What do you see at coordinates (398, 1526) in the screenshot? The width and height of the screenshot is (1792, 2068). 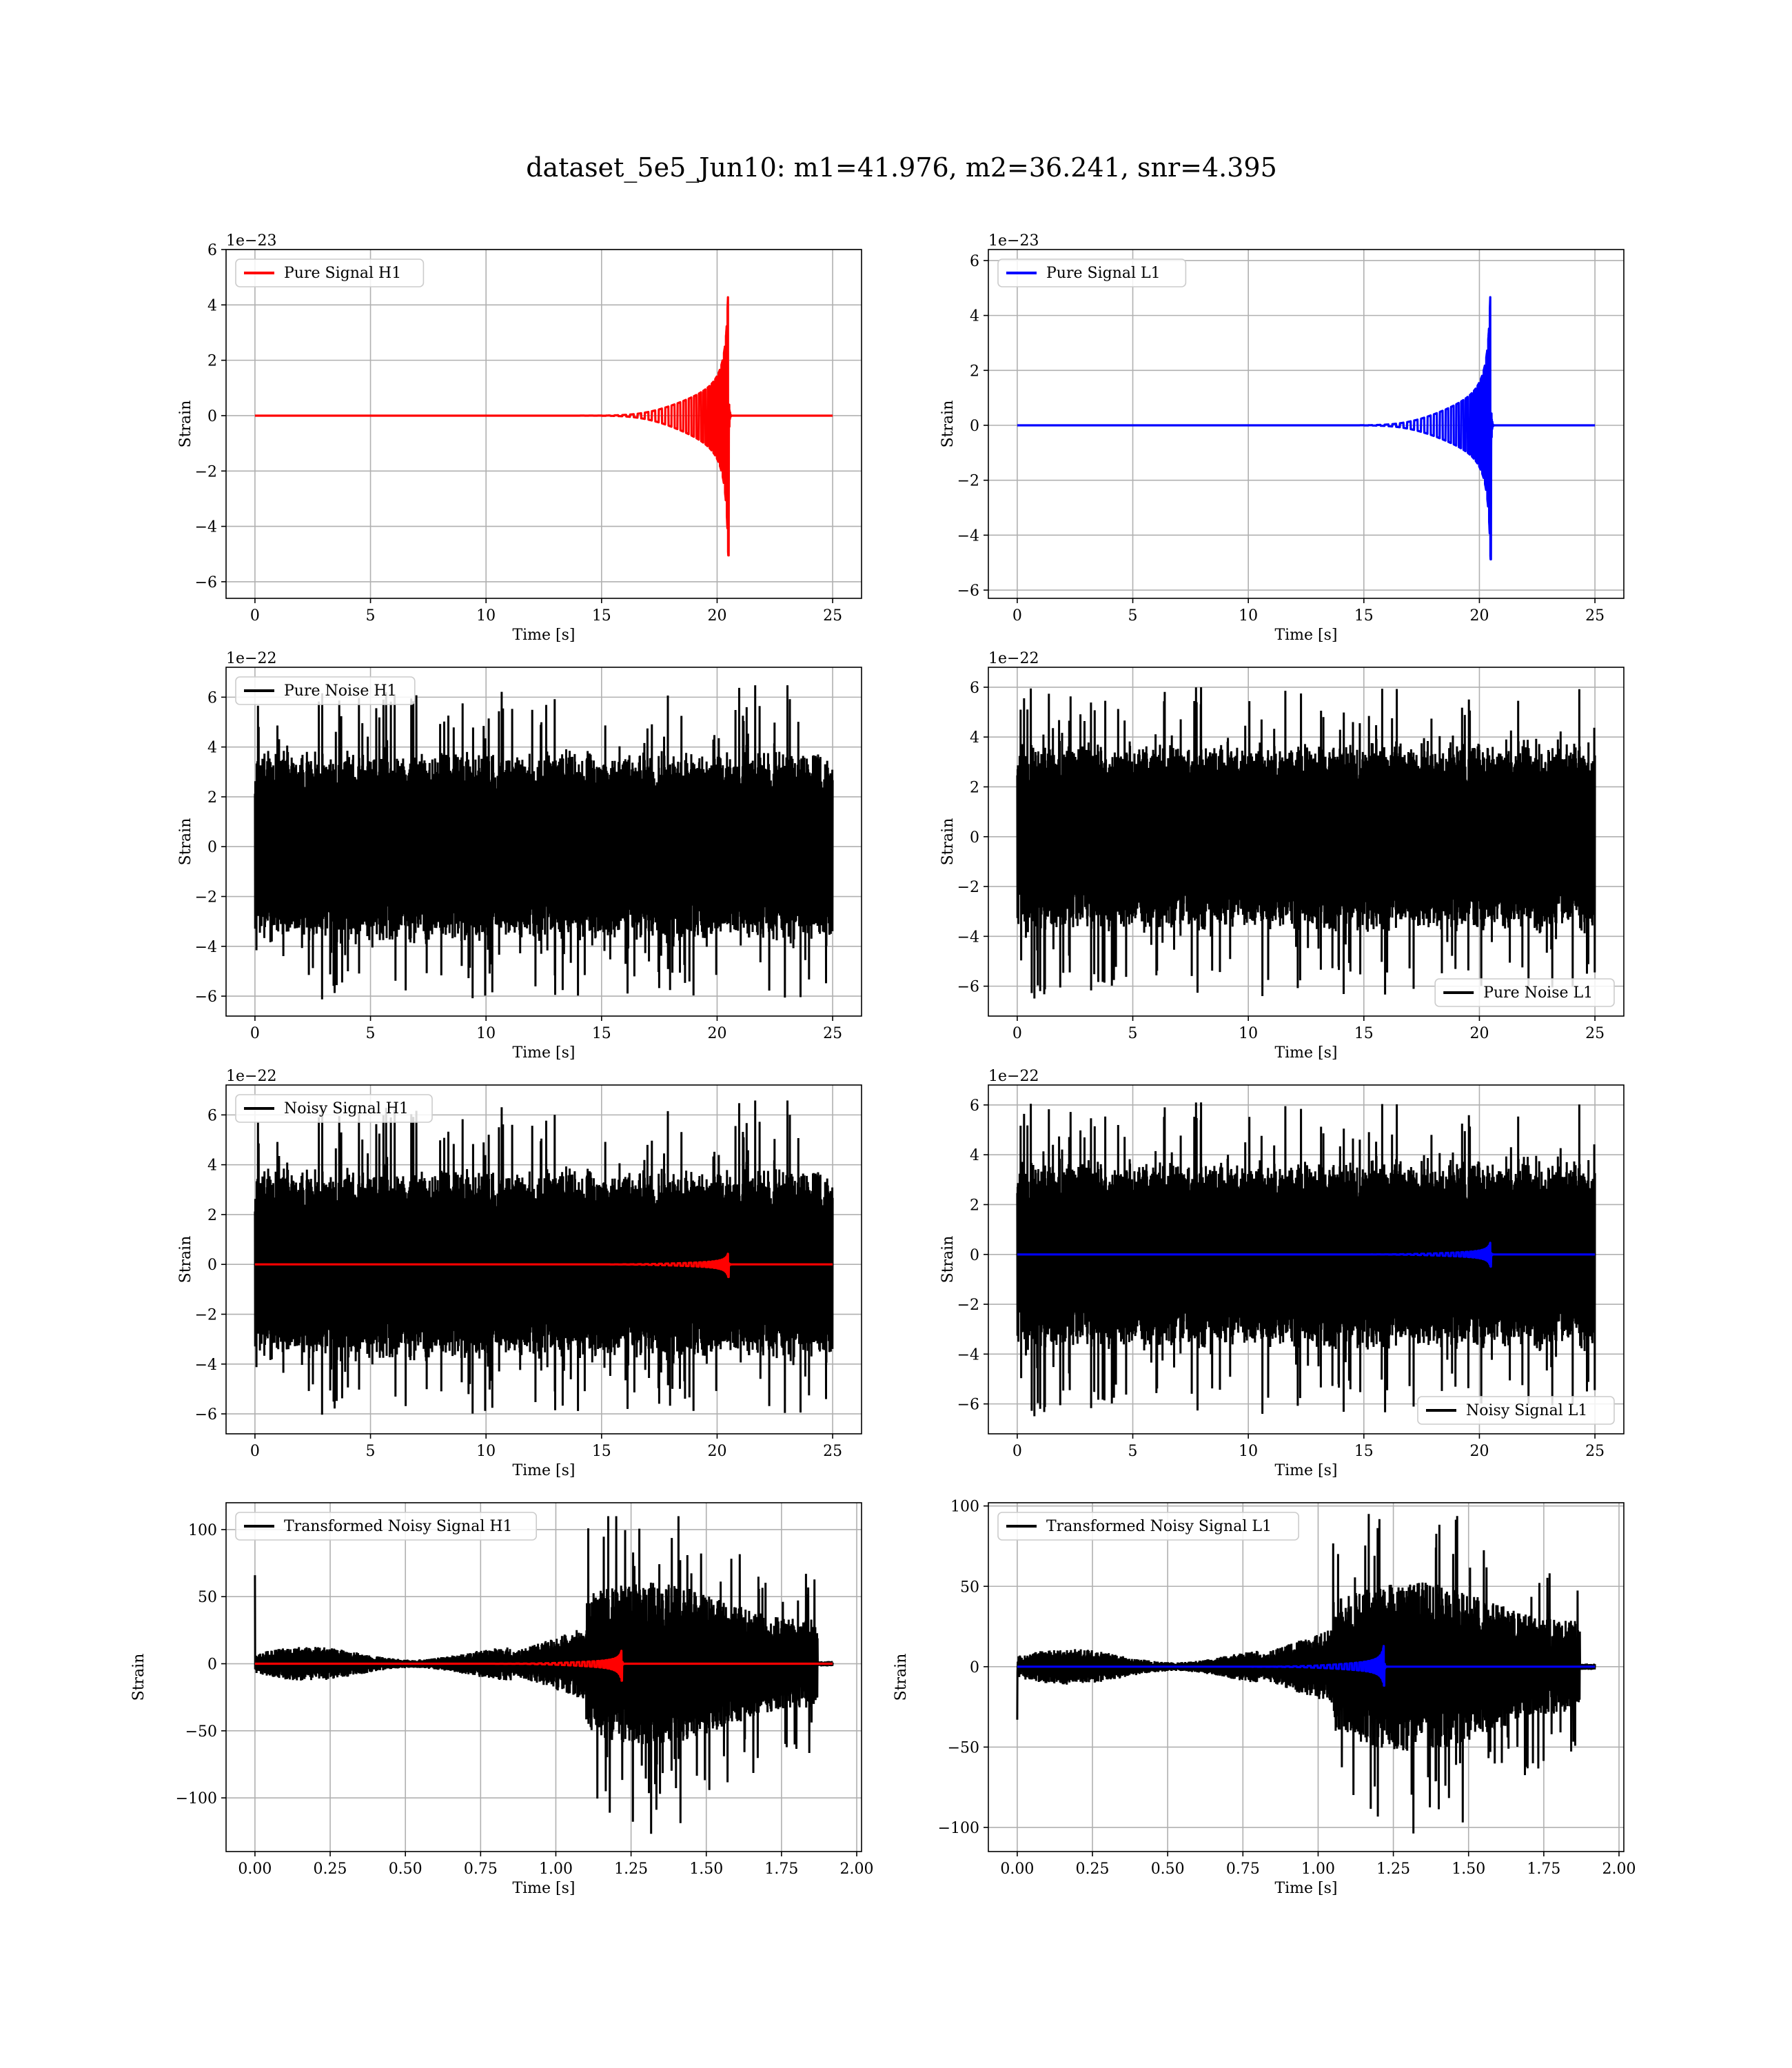 I see `legend-label: Transformed Noisy Signal H1` at bounding box center [398, 1526].